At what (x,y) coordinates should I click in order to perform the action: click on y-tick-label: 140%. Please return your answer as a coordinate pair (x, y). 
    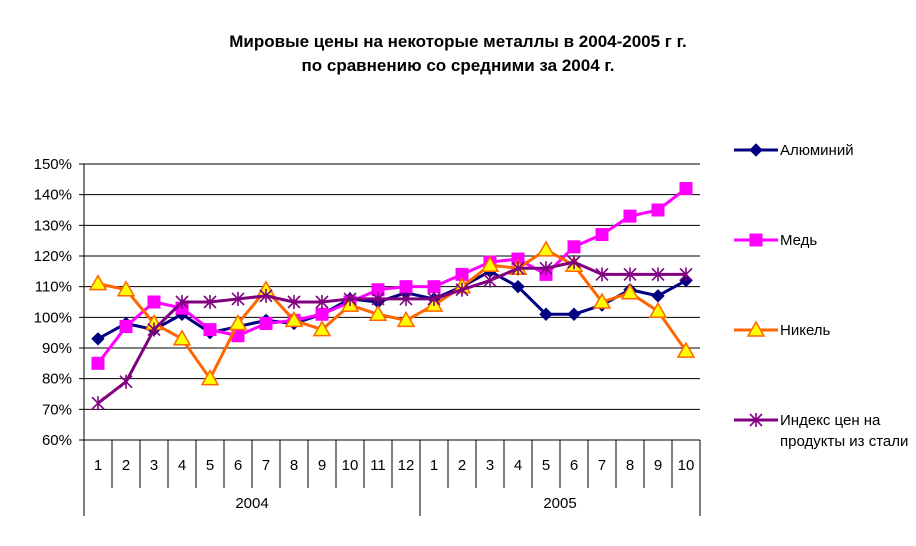
    Looking at the image, I should click on (53, 195).